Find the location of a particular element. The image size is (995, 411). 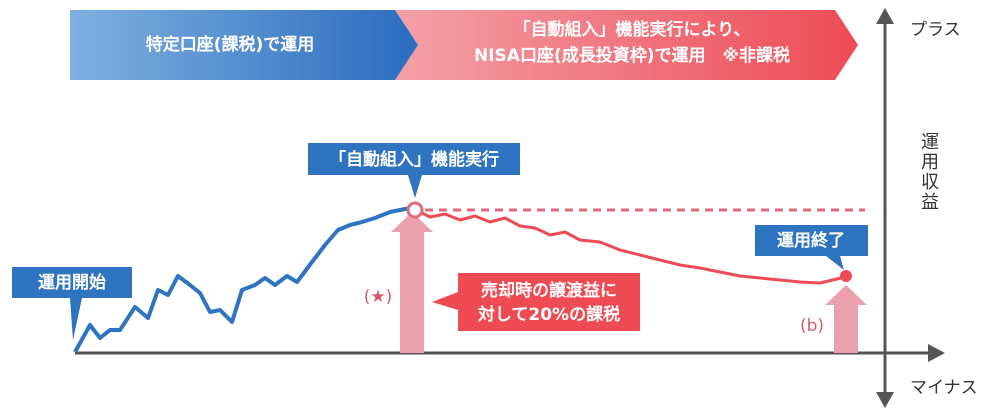

tax-box is located at coordinates (549, 302).